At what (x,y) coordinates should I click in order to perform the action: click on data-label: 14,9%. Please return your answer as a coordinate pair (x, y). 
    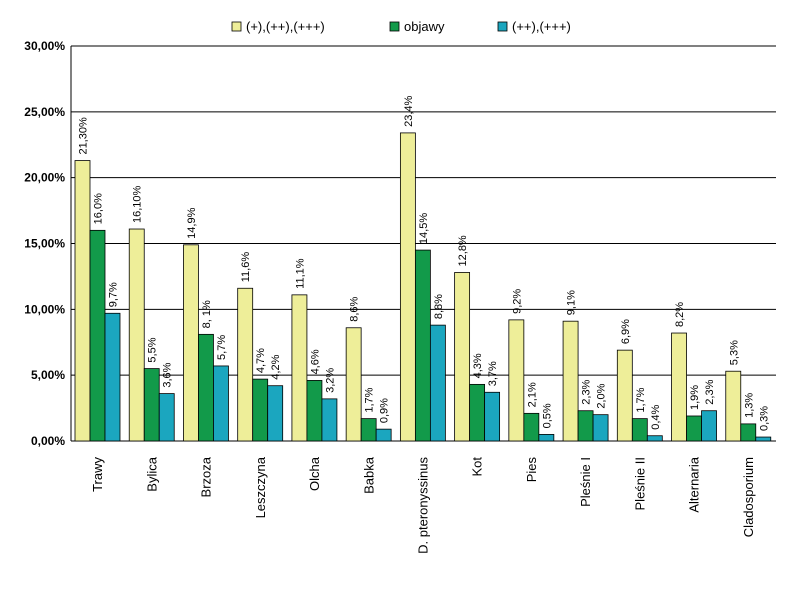
    Looking at the image, I should click on (192, 222).